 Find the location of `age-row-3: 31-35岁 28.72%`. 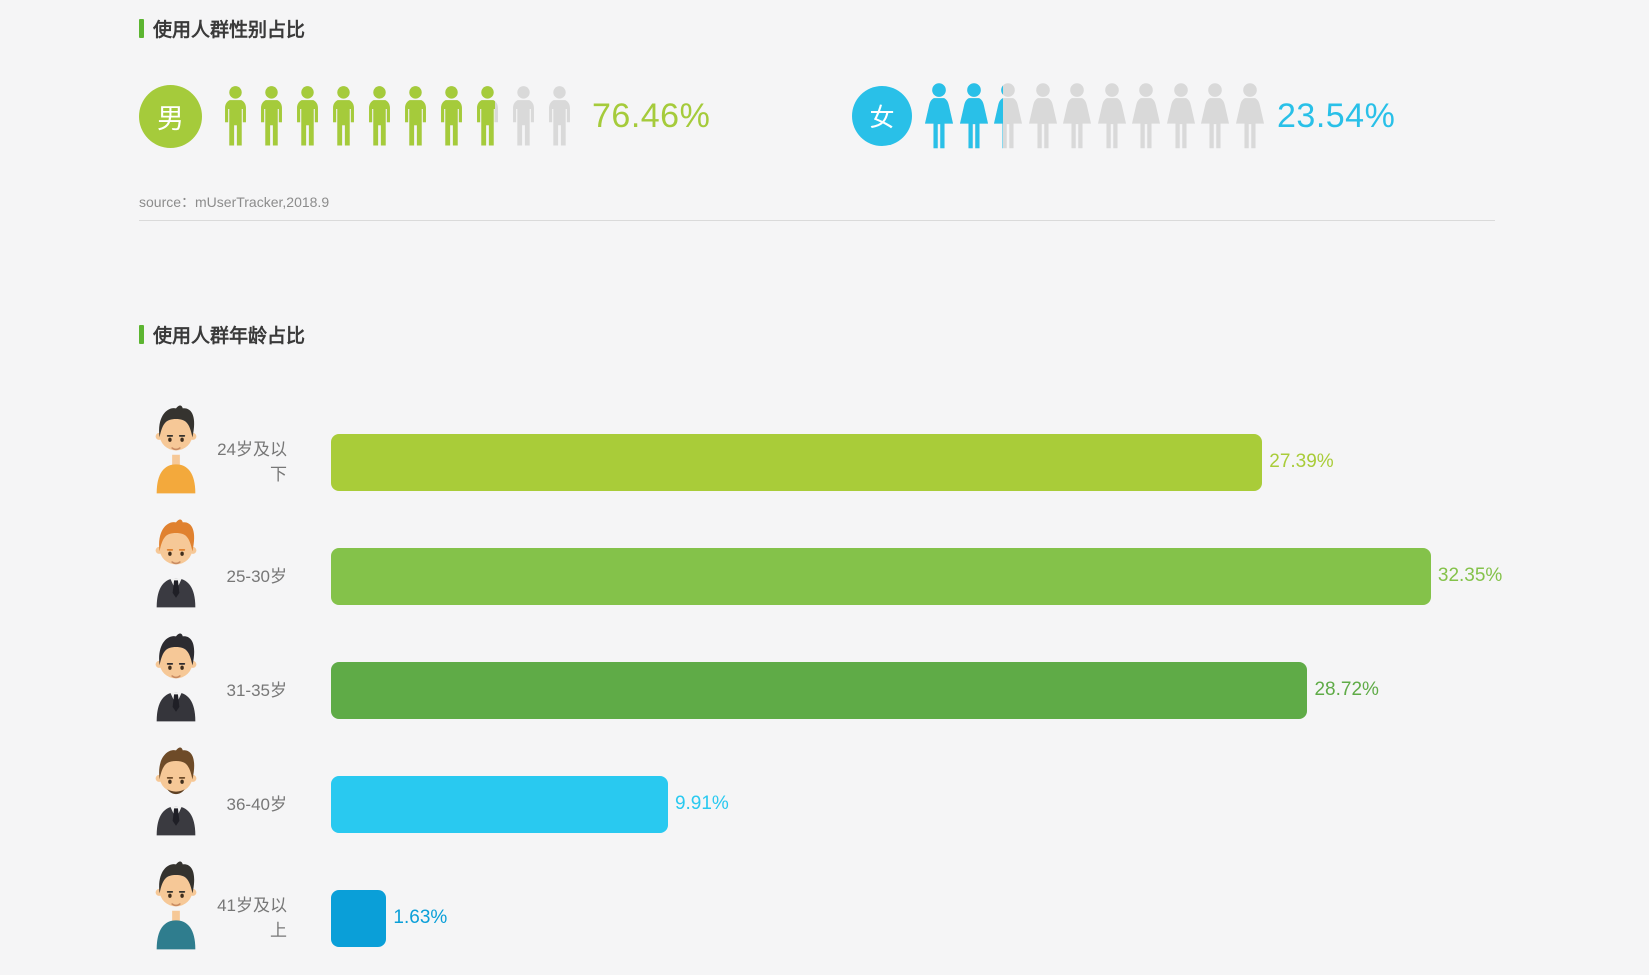

age-row-3: 31-35岁 28.72% is located at coordinates (894, 678).